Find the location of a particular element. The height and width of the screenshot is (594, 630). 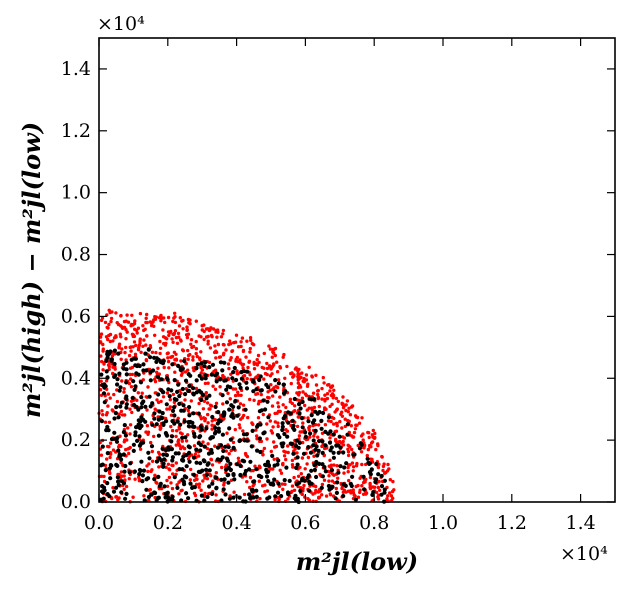

y-axis-multiplier: ×10⁴ is located at coordinates (121, 24).